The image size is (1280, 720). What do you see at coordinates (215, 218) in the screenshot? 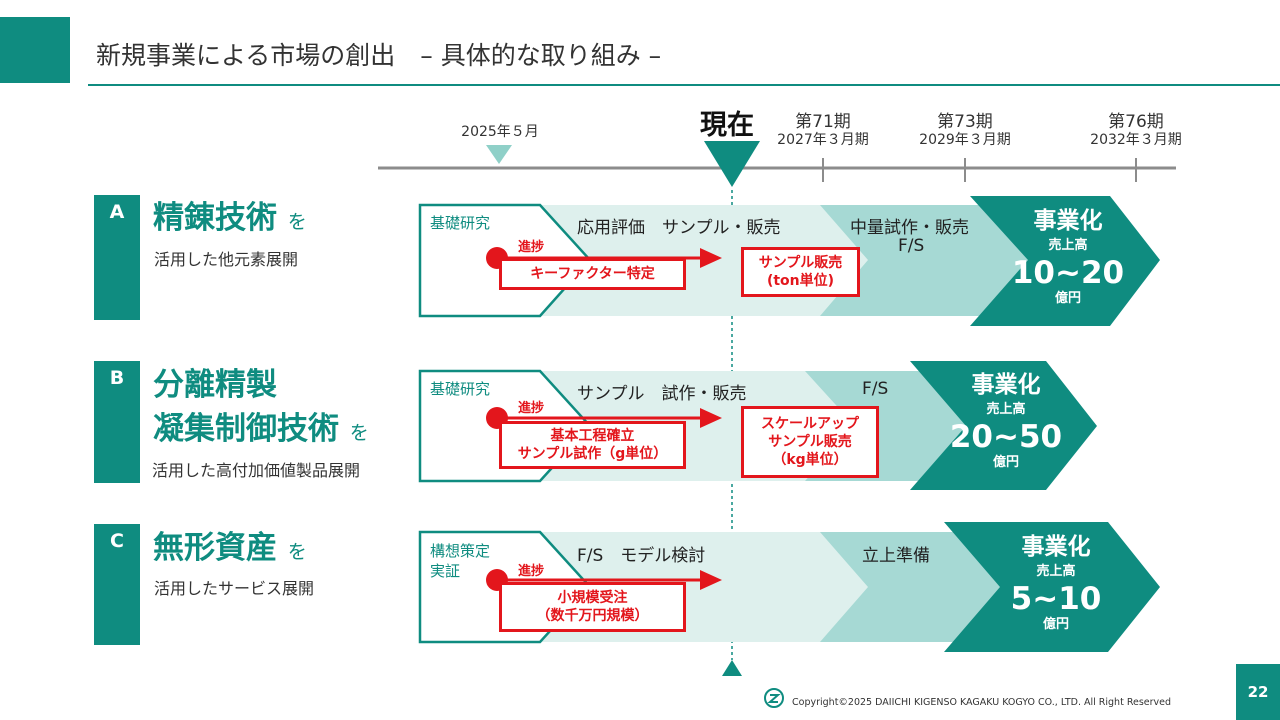
I see `row-a-title-text: 精錬技術` at bounding box center [215, 218].